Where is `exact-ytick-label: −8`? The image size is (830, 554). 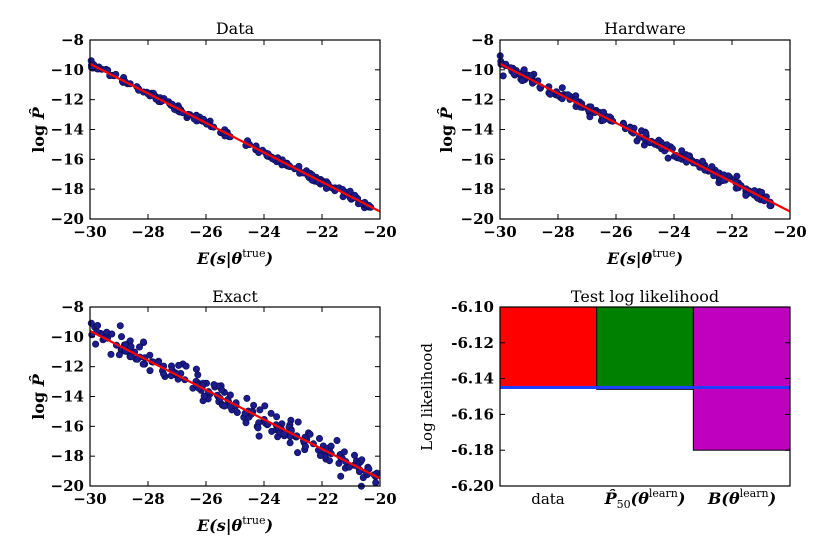
exact-ytick-label: −8 is located at coordinates (72, 307).